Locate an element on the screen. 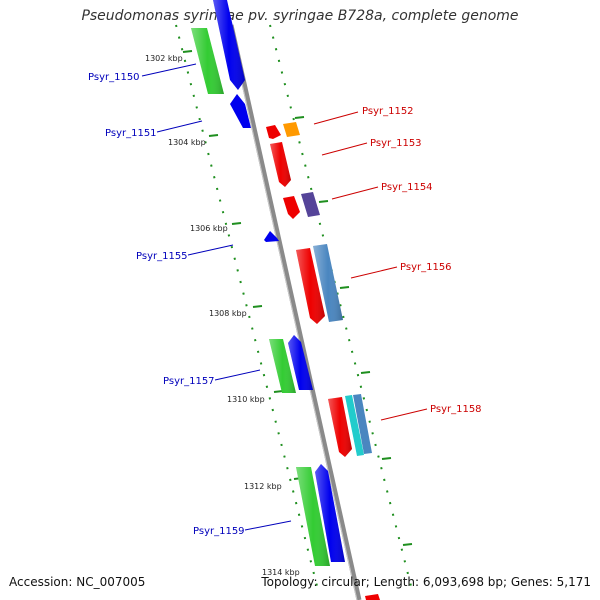  tick-label-1314: 1314 kbp is located at coordinates (281, 572).